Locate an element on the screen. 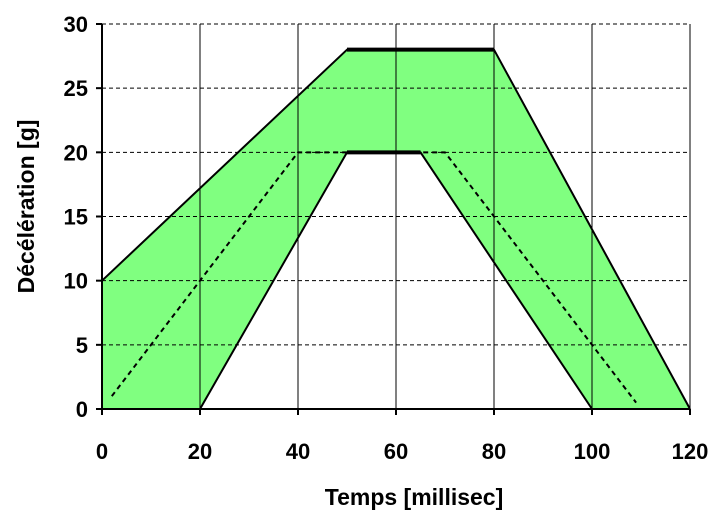  x-tick-label: 120 is located at coordinates (690, 451).